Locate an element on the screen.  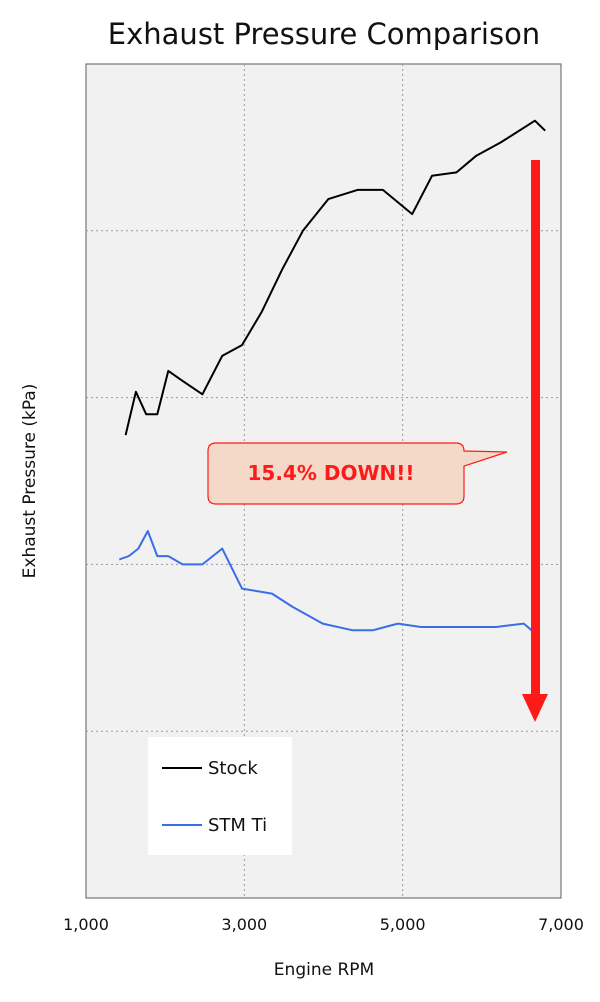
callout-text: 15.4% DOWN!! is located at coordinates (331, 473).